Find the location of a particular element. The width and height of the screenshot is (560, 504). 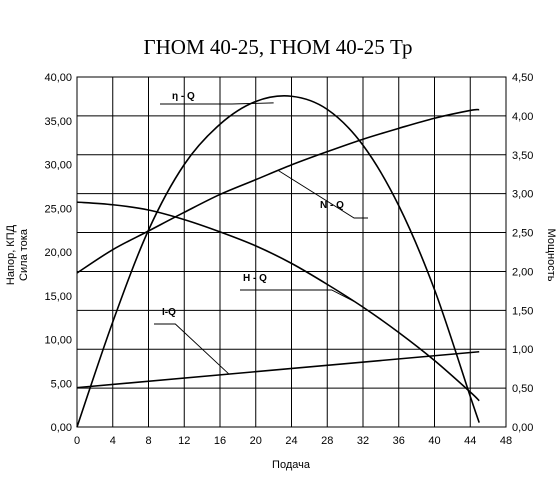

x-tick-label: 28 is located at coordinates (327, 441).